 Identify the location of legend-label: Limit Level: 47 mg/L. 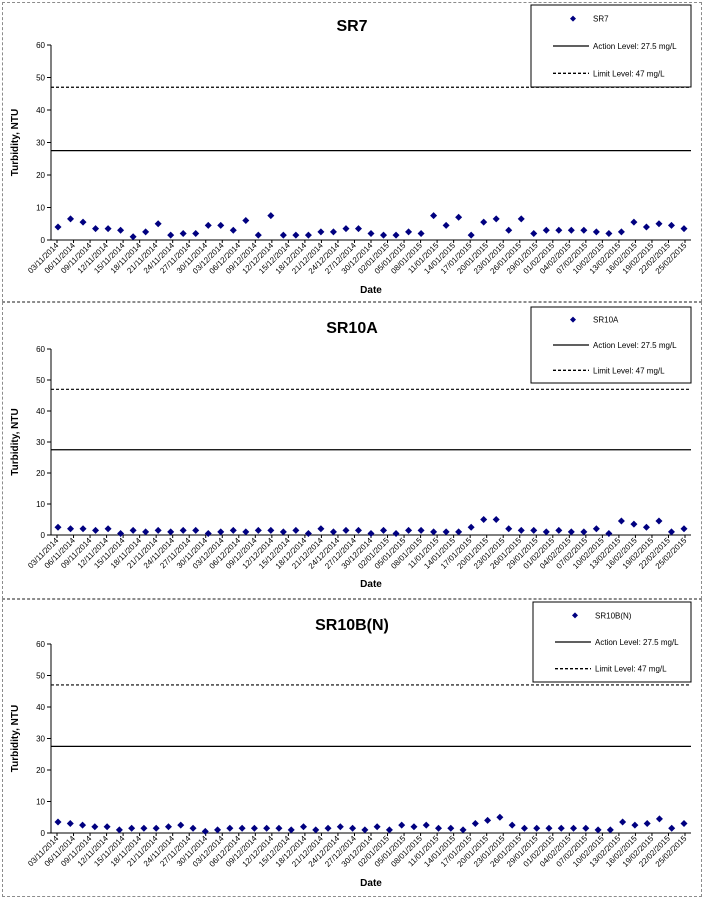
(629, 370).